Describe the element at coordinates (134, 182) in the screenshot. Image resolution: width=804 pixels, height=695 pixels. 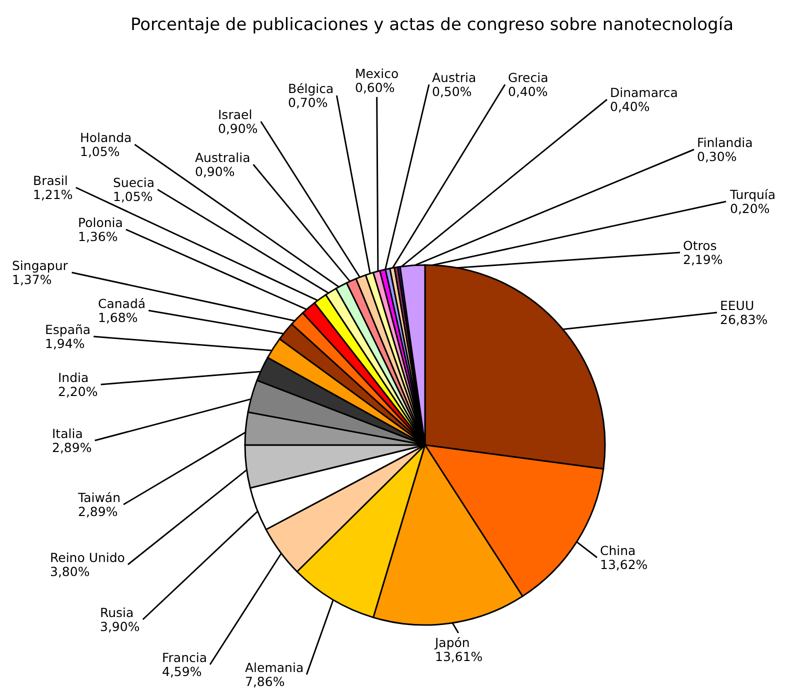
I see `slice-label: Suecia` at that location.